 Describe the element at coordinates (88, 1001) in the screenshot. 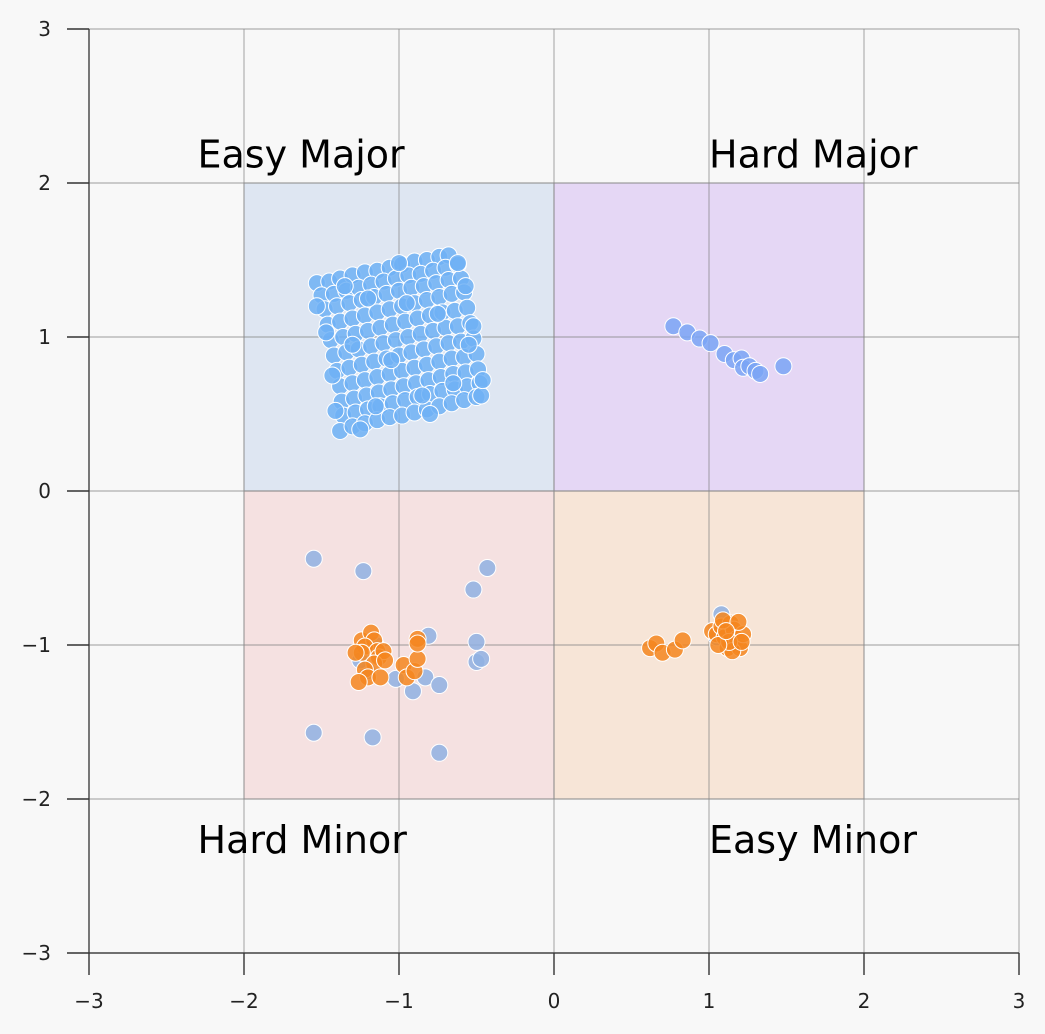

I see `x-tick-label: −3` at that location.